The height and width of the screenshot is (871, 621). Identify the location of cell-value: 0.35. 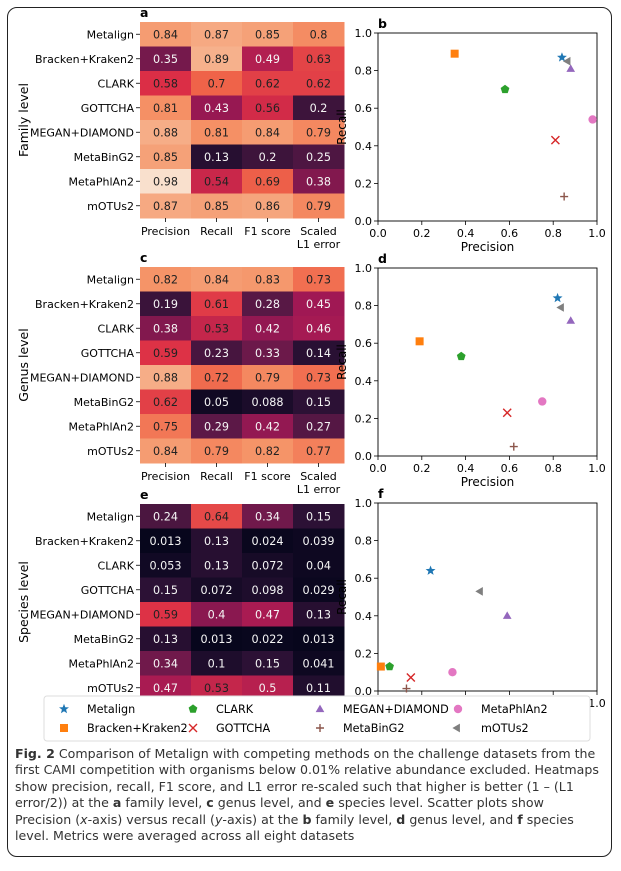
(165, 59).